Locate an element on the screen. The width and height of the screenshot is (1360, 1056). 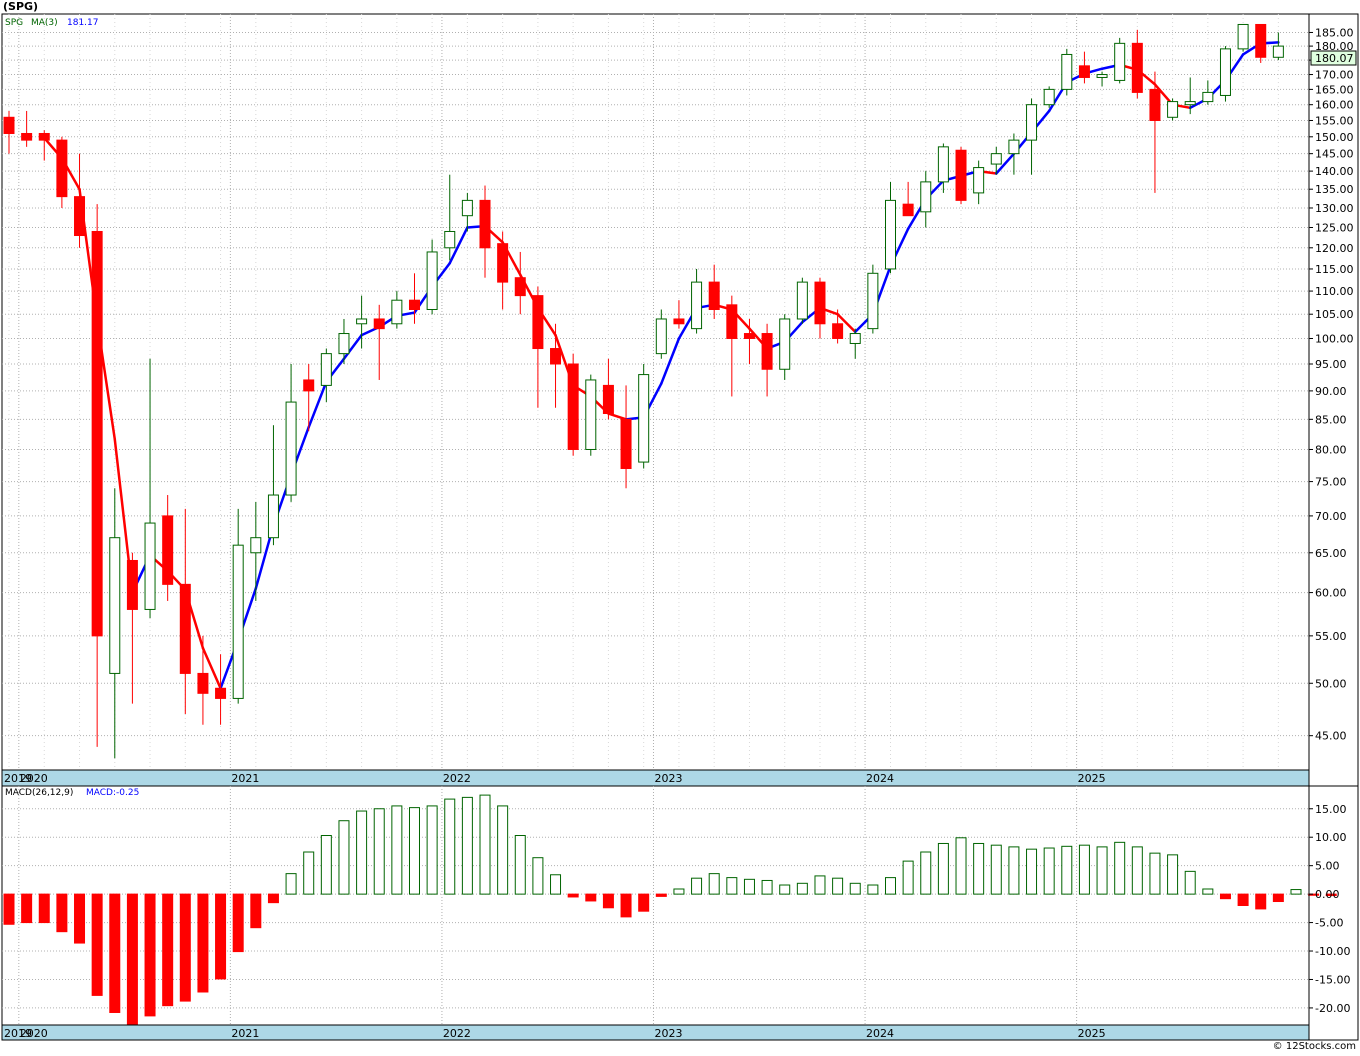
price-tick-label: 115.00 is located at coordinates (1334, 269).